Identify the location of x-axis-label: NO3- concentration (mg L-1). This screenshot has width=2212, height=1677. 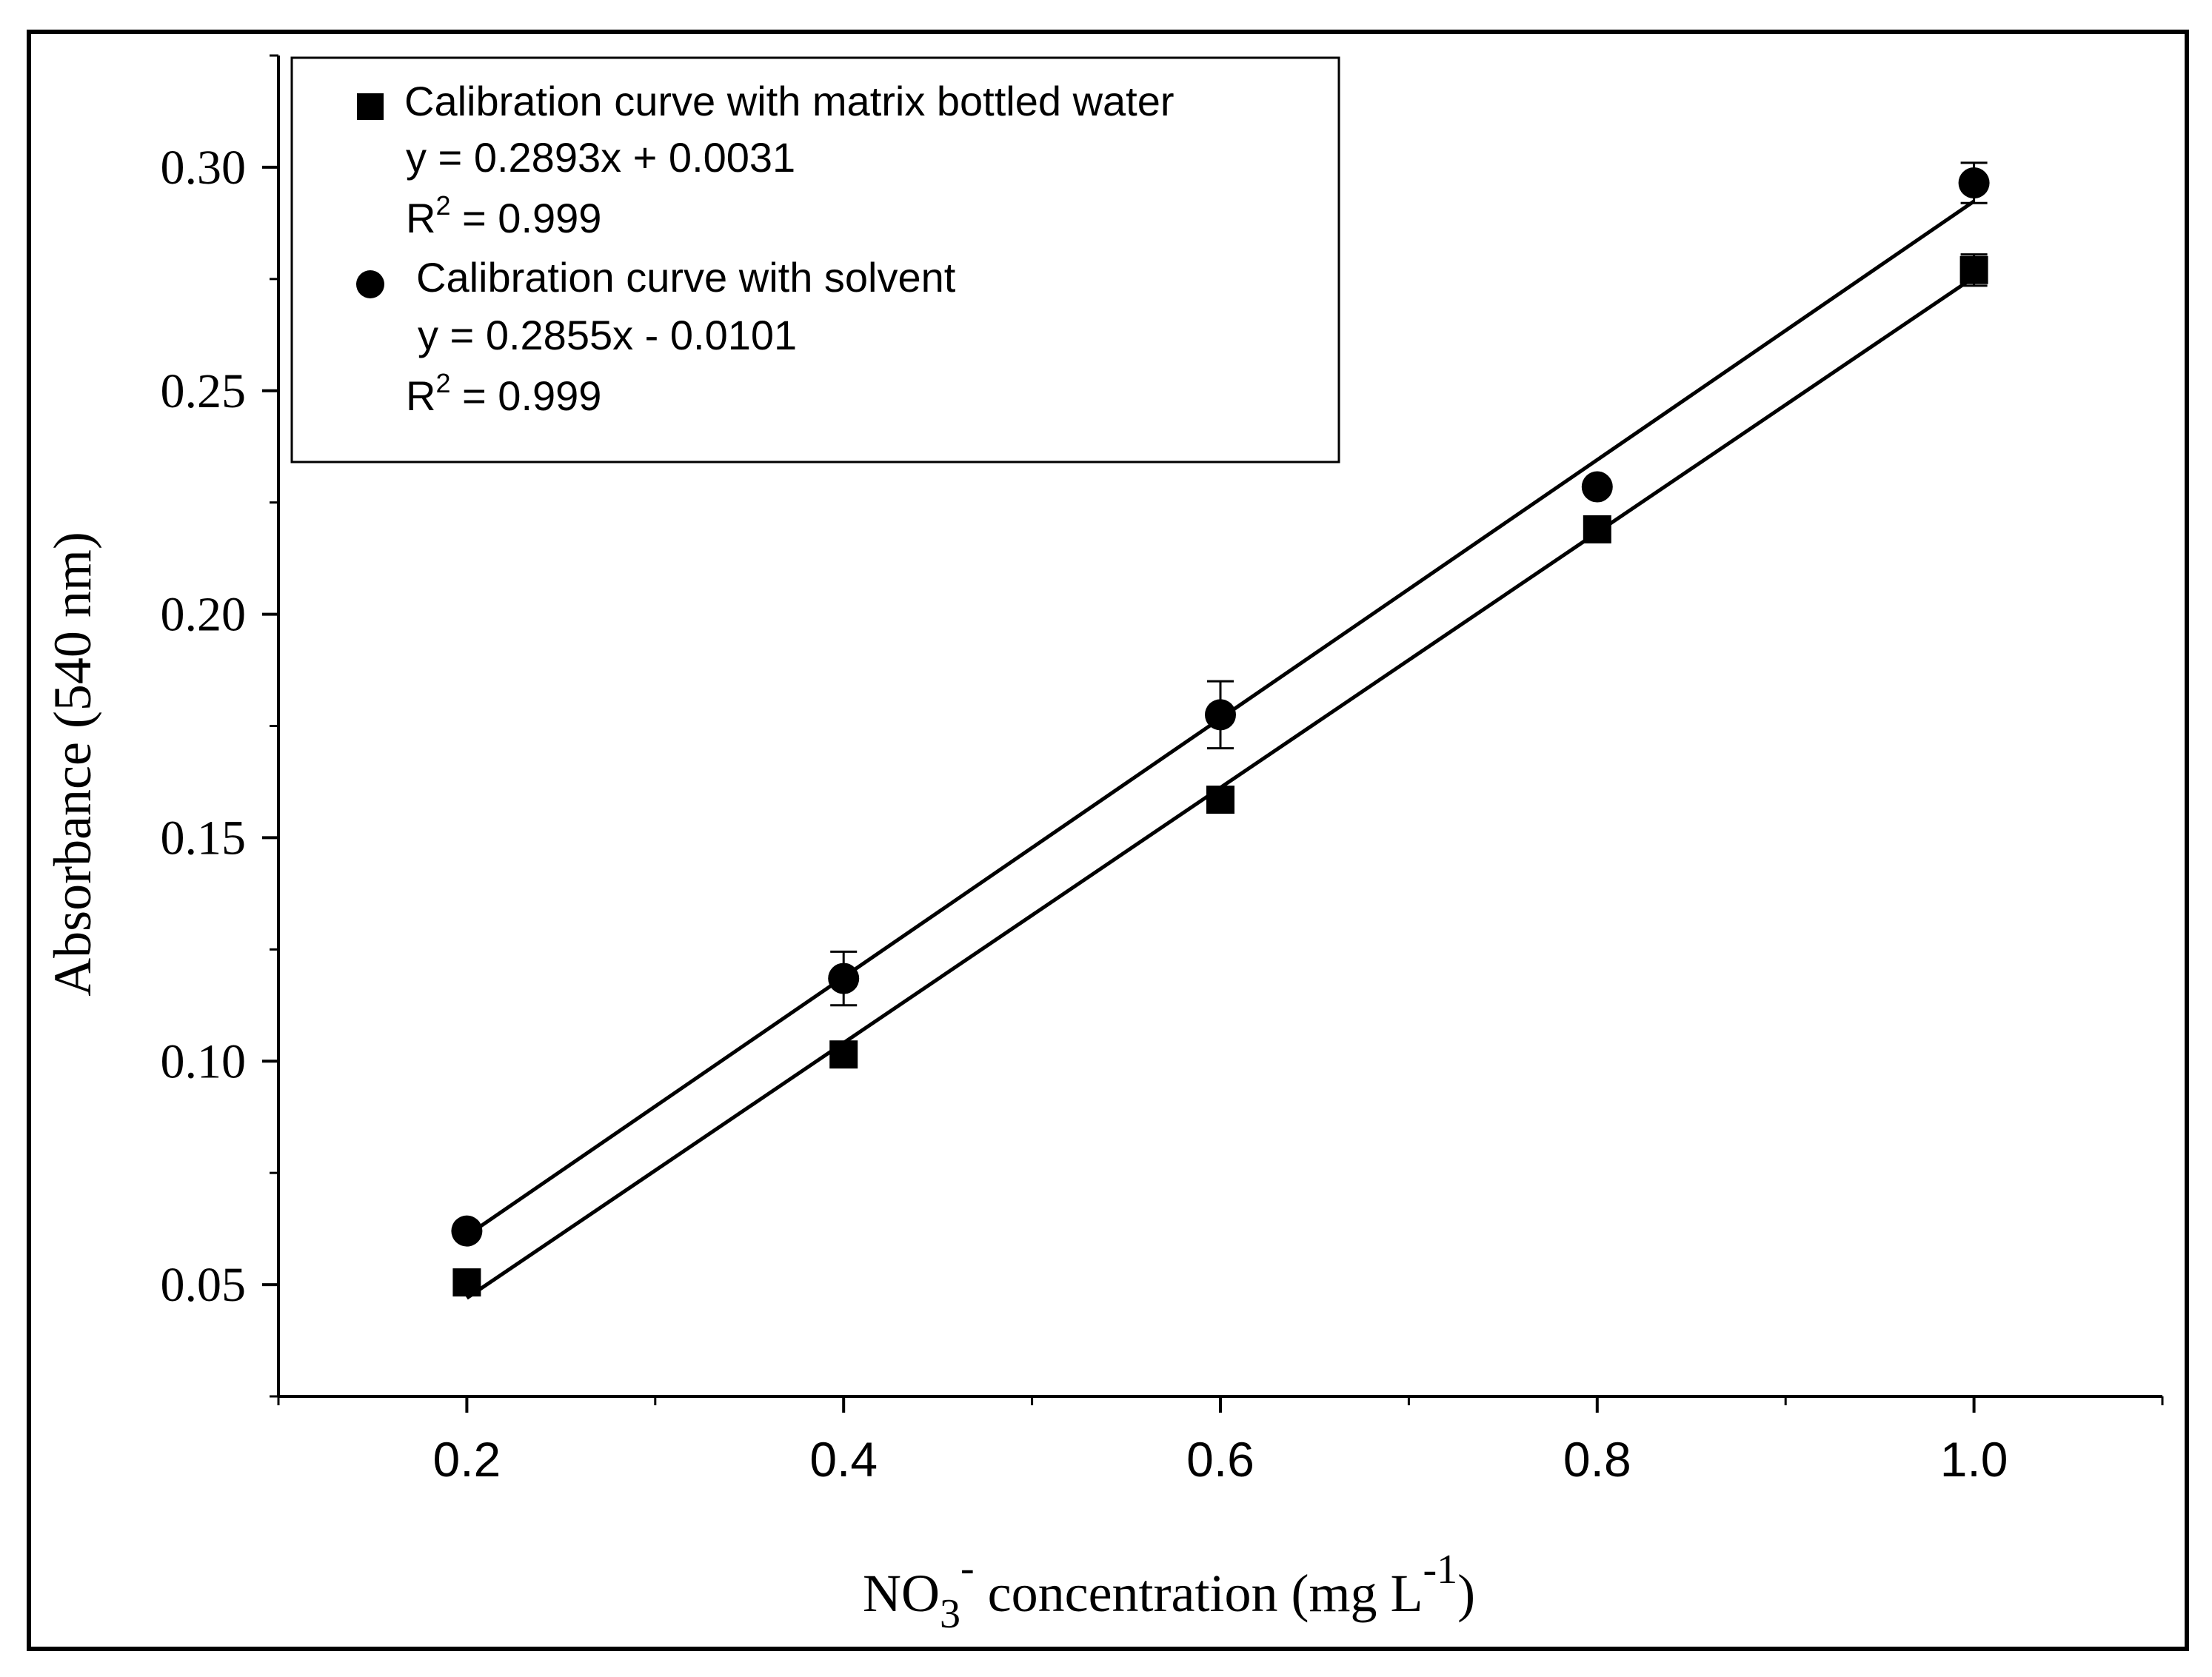
(1169, 1591).